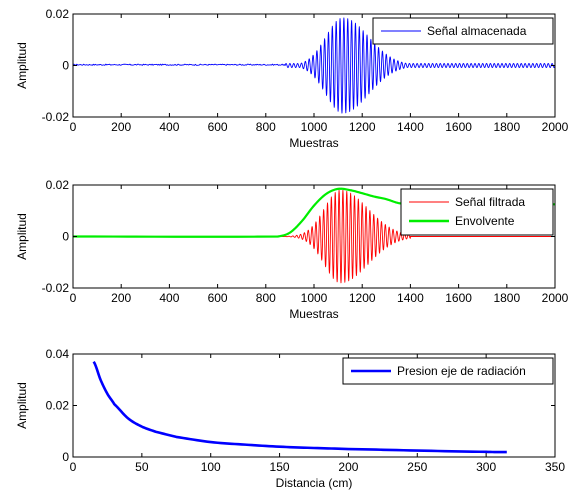 The image size is (575, 502). What do you see at coordinates (485, 221) in the screenshot?
I see `legend-label: Envolvente` at bounding box center [485, 221].